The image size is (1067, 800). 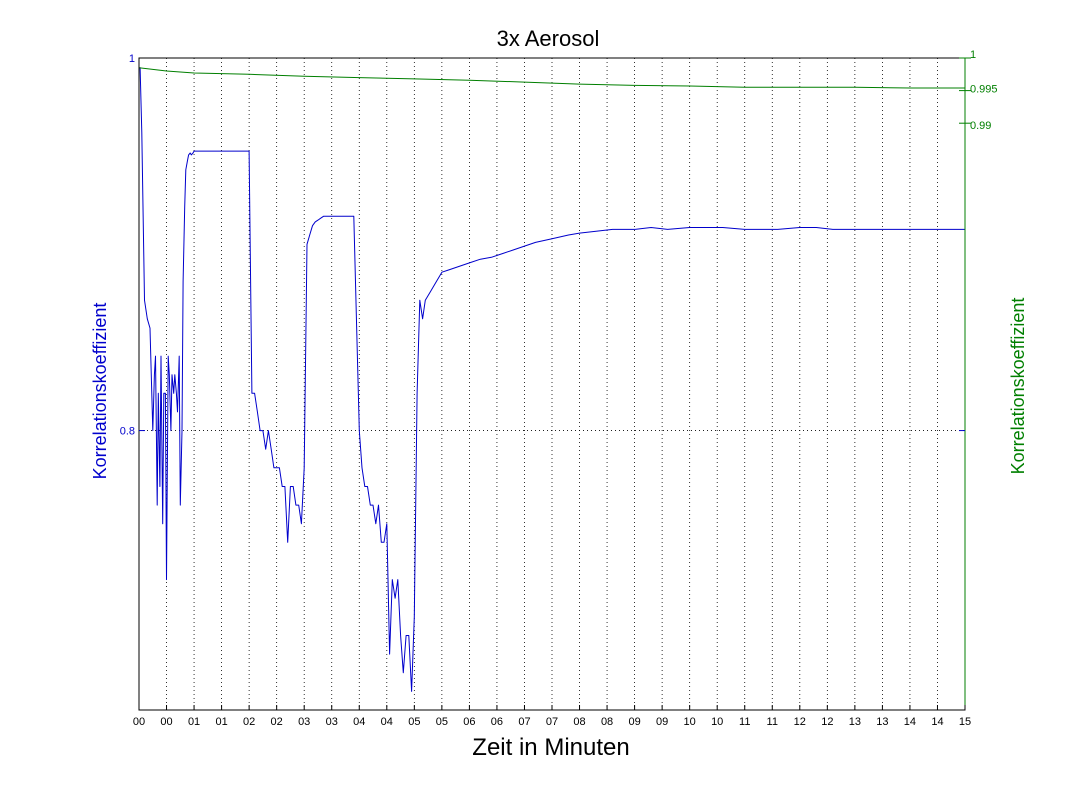 I want to click on x-axis-label: Zeit in Minuten, so click(x=550, y=747).